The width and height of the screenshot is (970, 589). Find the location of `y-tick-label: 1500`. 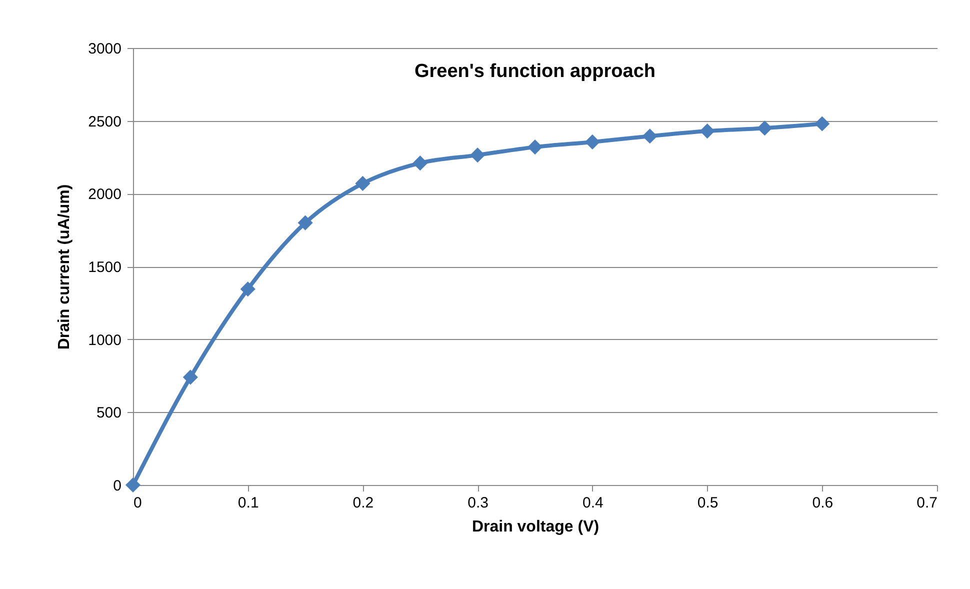

y-tick-label: 1500 is located at coordinates (105, 267).